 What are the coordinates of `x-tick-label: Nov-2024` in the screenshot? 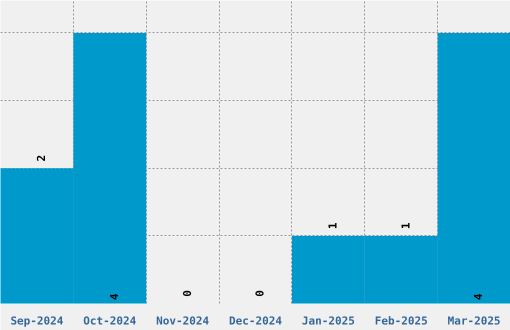 It's located at (183, 321).